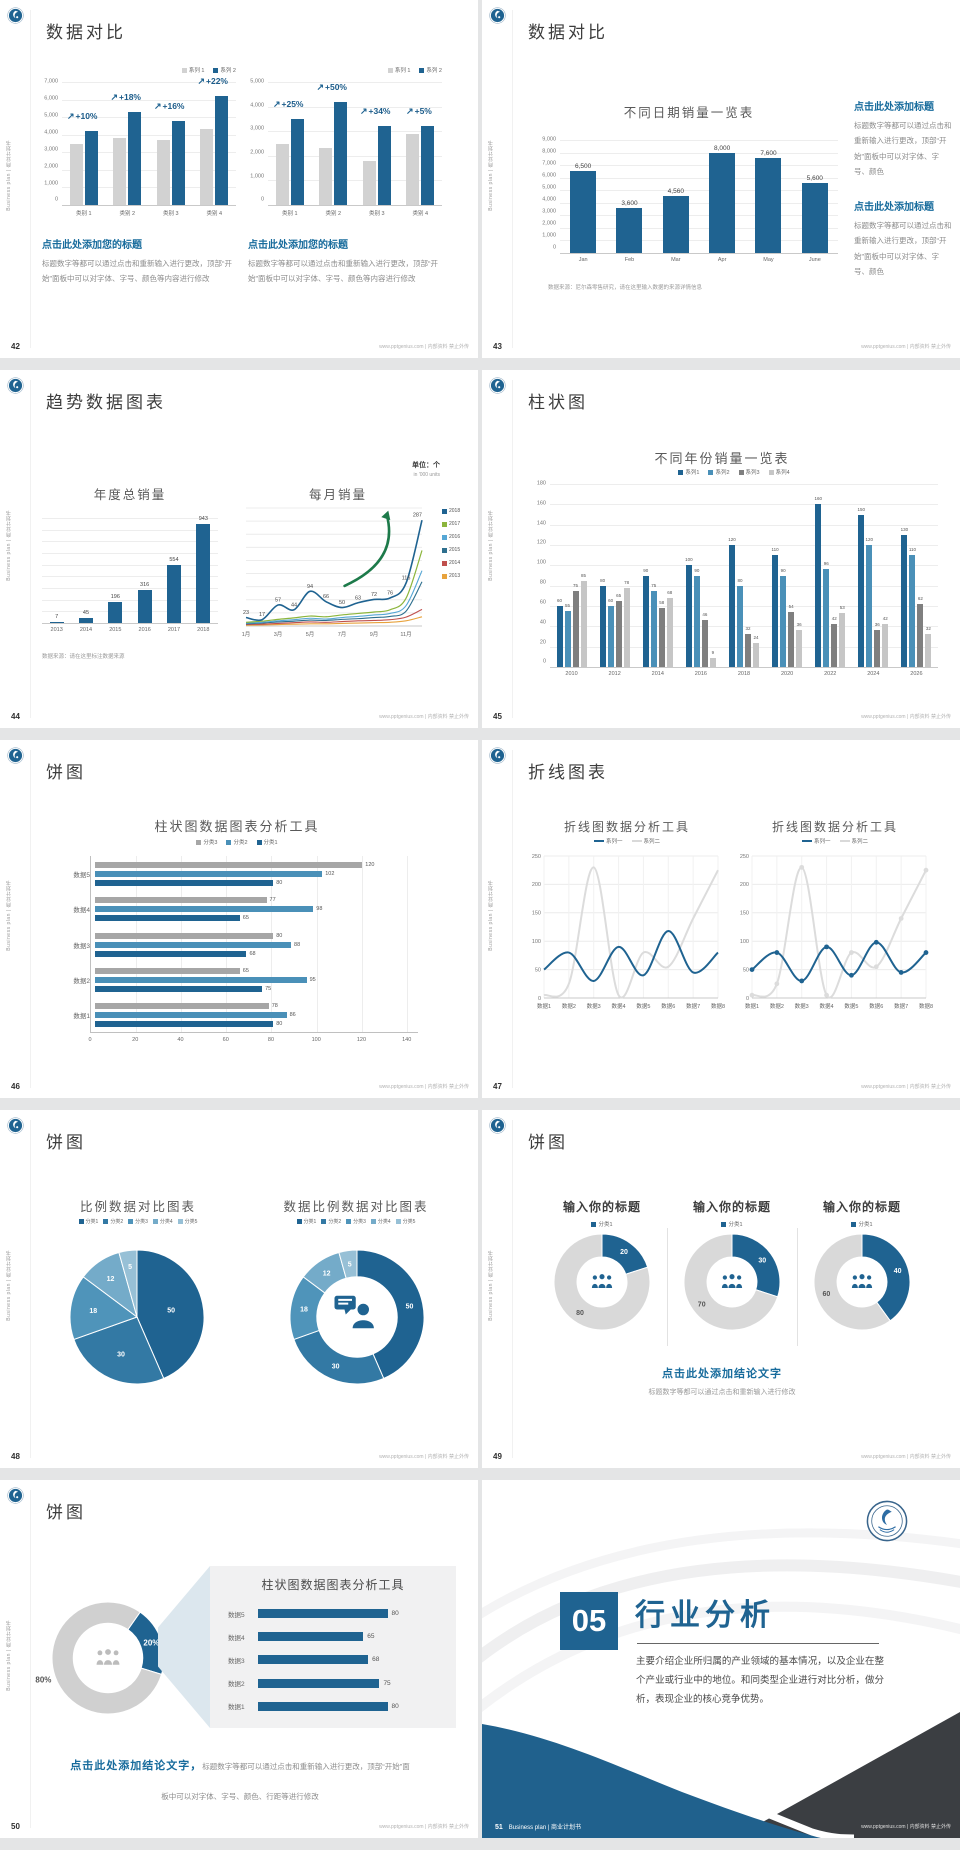 The height and width of the screenshot is (1850, 960). Describe the element at coordinates (814, 214) in the screenshot. I see `vb-bar: 5,600` at that location.